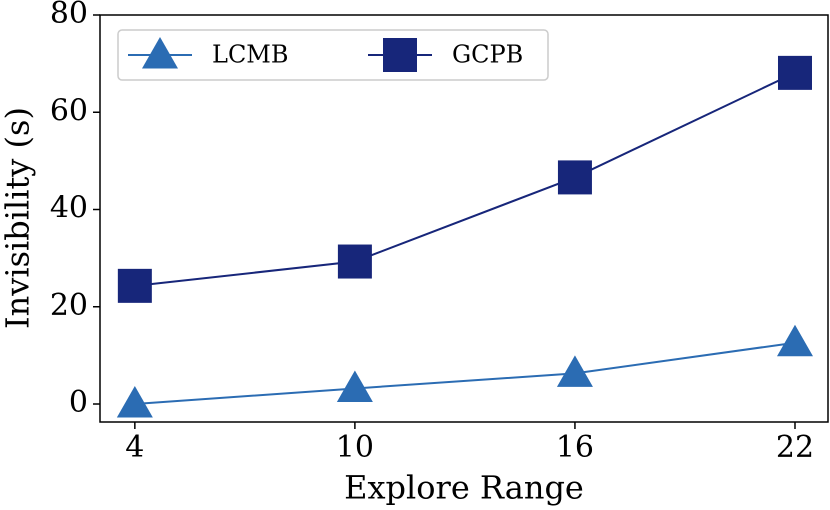  What do you see at coordinates (69, 208) in the screenshot?
I see `y-tick-label: 40` at bounding box center [69, 208].